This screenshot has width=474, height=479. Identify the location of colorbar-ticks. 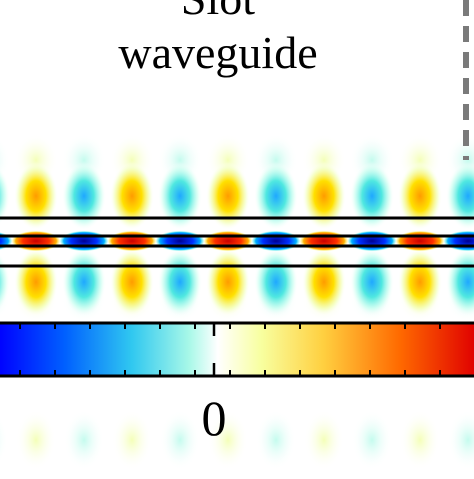
(230, 349).